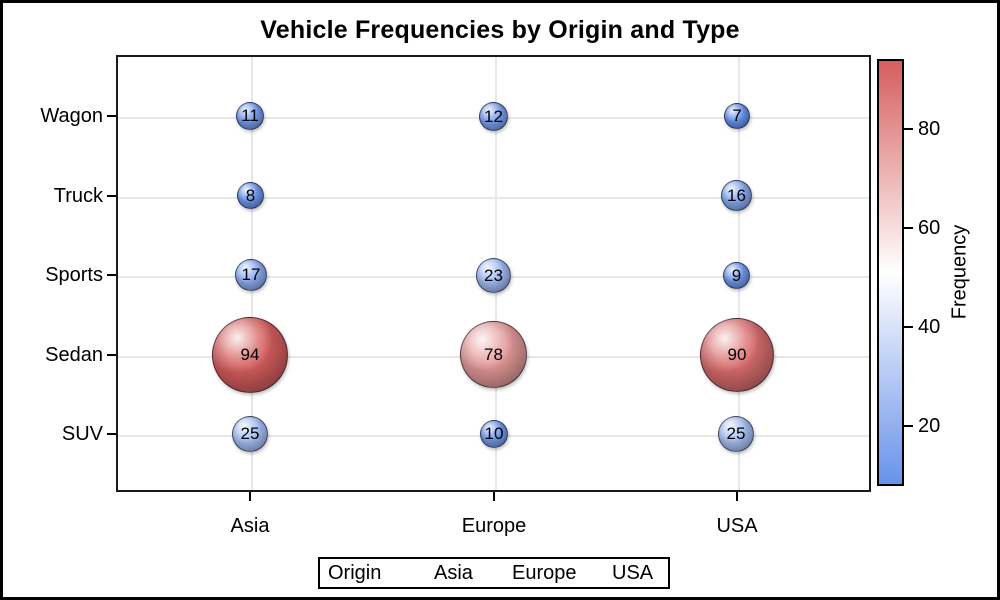 Image resolution: width=1000 pixels, height=600 pixels. I want to click on gridline-horizontal, so click(493, 198).